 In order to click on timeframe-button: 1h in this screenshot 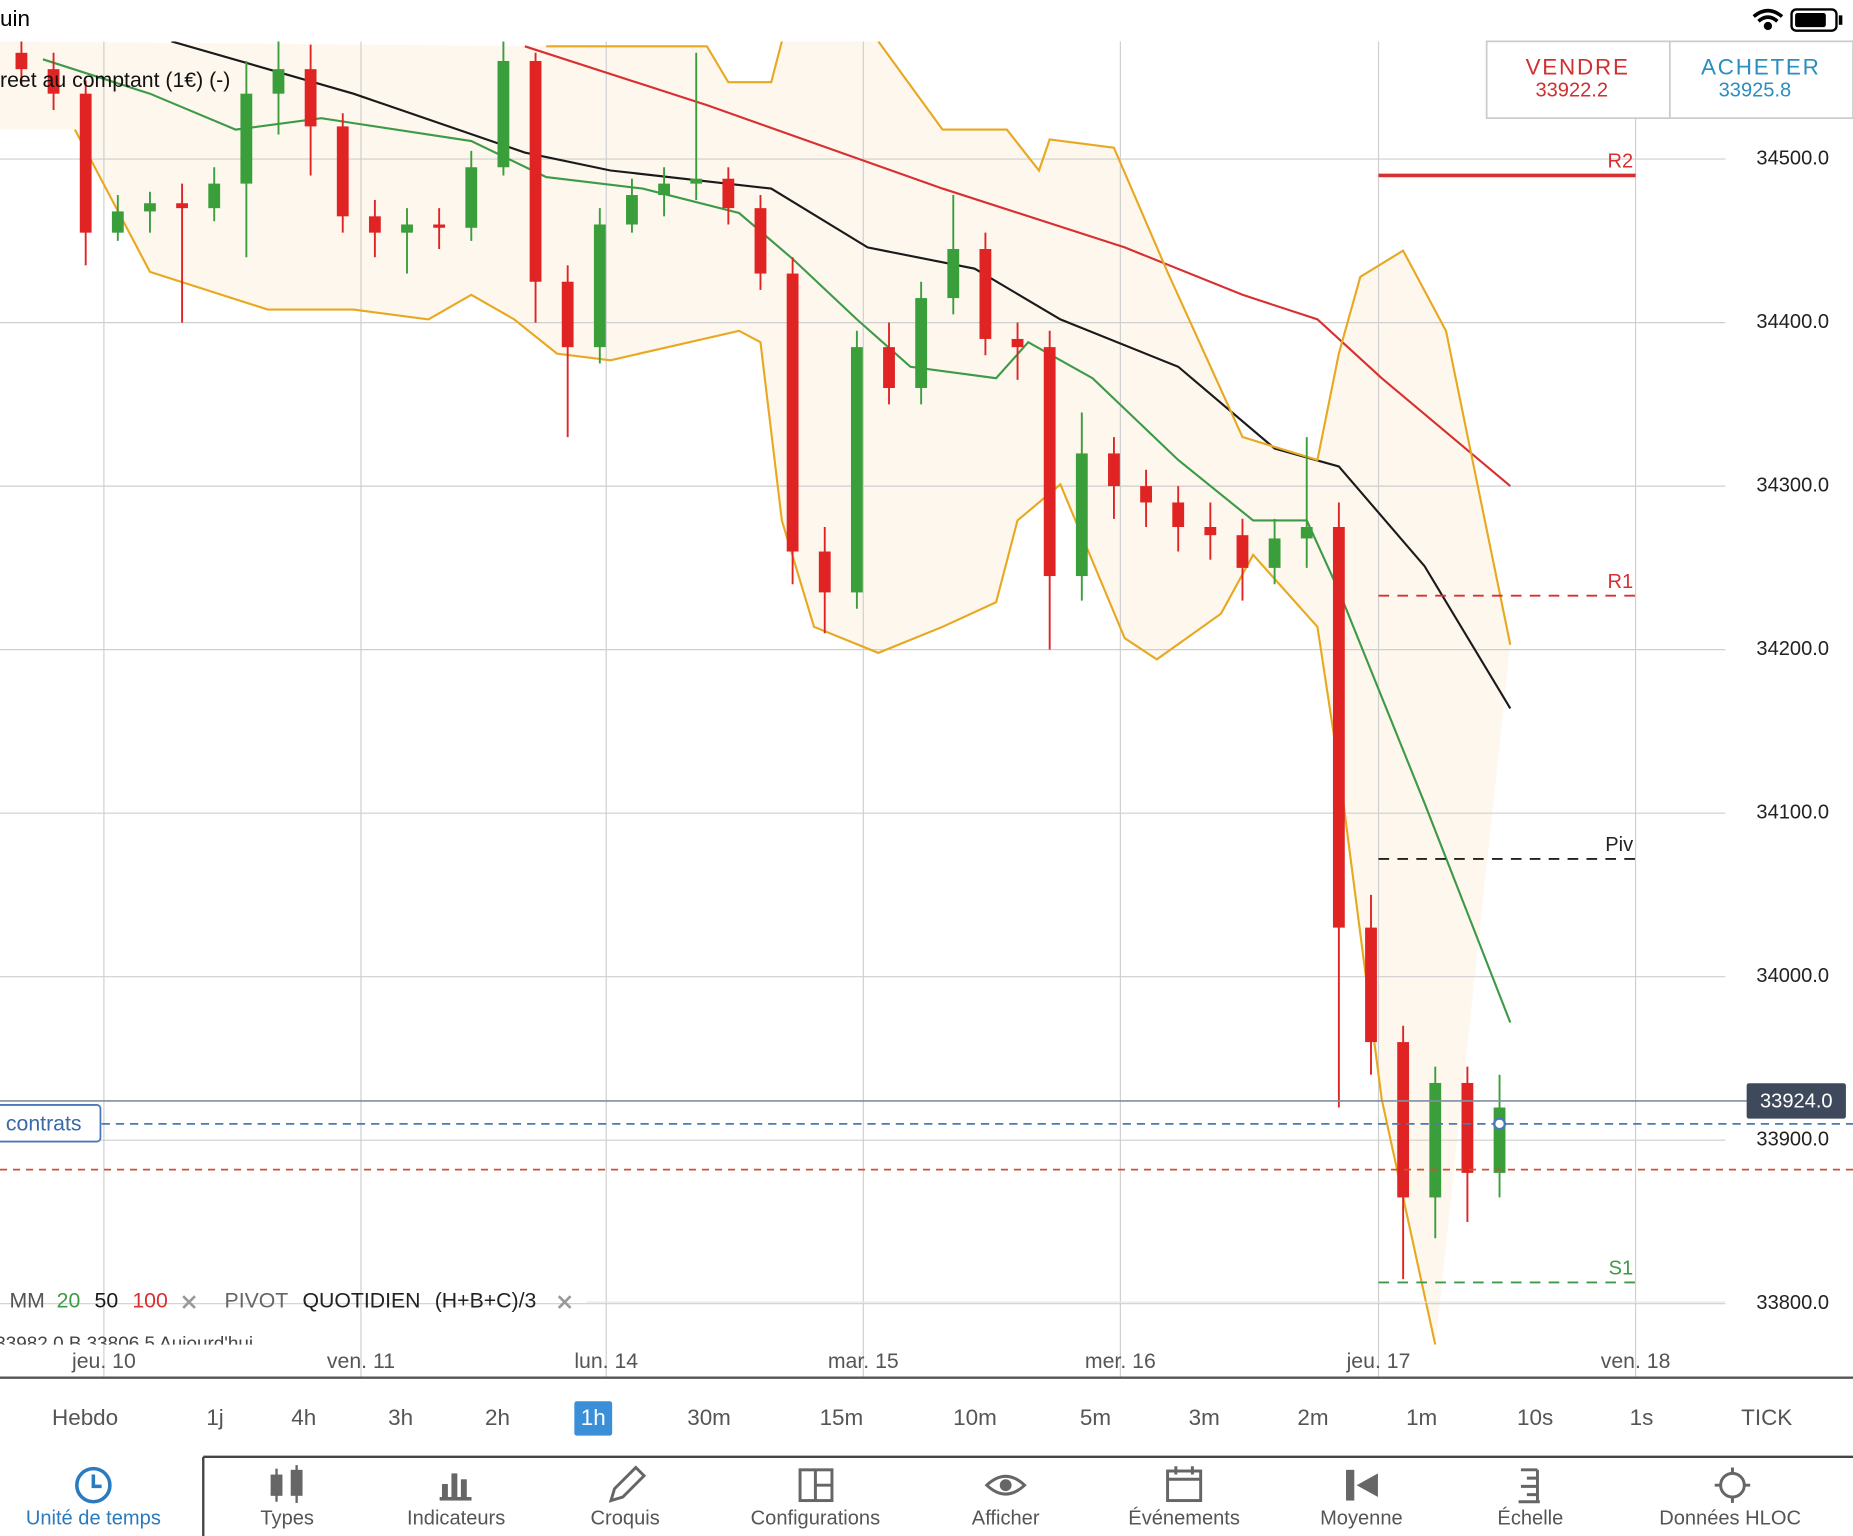, I will do `click(593, 1417)`.